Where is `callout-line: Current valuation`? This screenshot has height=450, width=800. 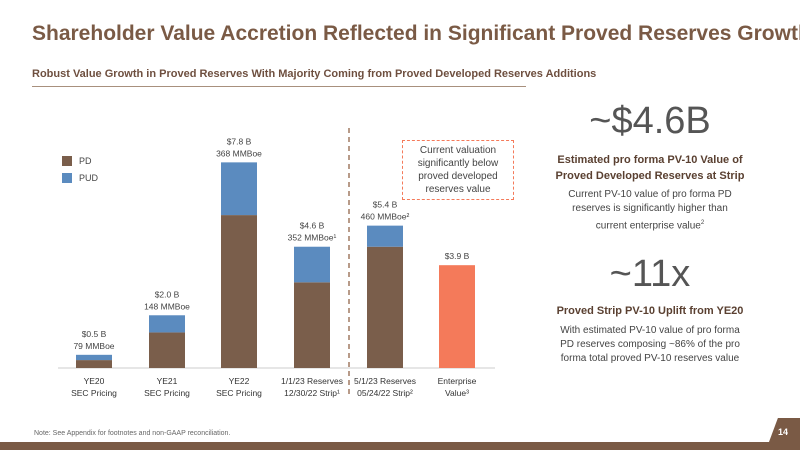 callout-line: Current valuation is located at coordinates (458, 150).